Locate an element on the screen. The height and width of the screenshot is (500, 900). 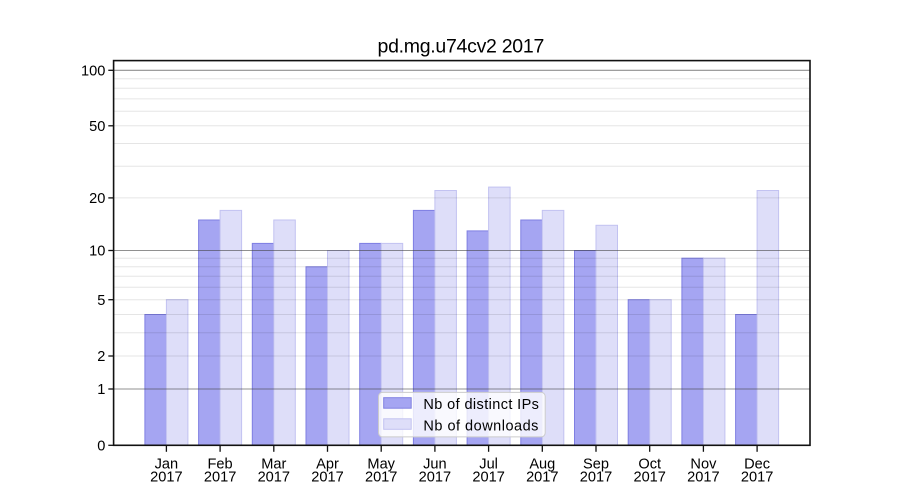
svg-text: 2 is located at coordinates (101, 357).